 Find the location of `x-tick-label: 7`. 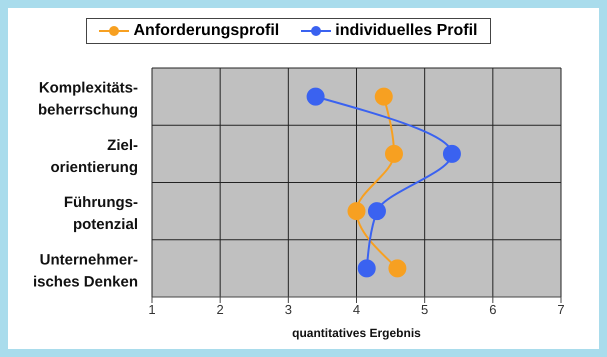

x-tick-label: 7 is located at coordinates (561, 310).